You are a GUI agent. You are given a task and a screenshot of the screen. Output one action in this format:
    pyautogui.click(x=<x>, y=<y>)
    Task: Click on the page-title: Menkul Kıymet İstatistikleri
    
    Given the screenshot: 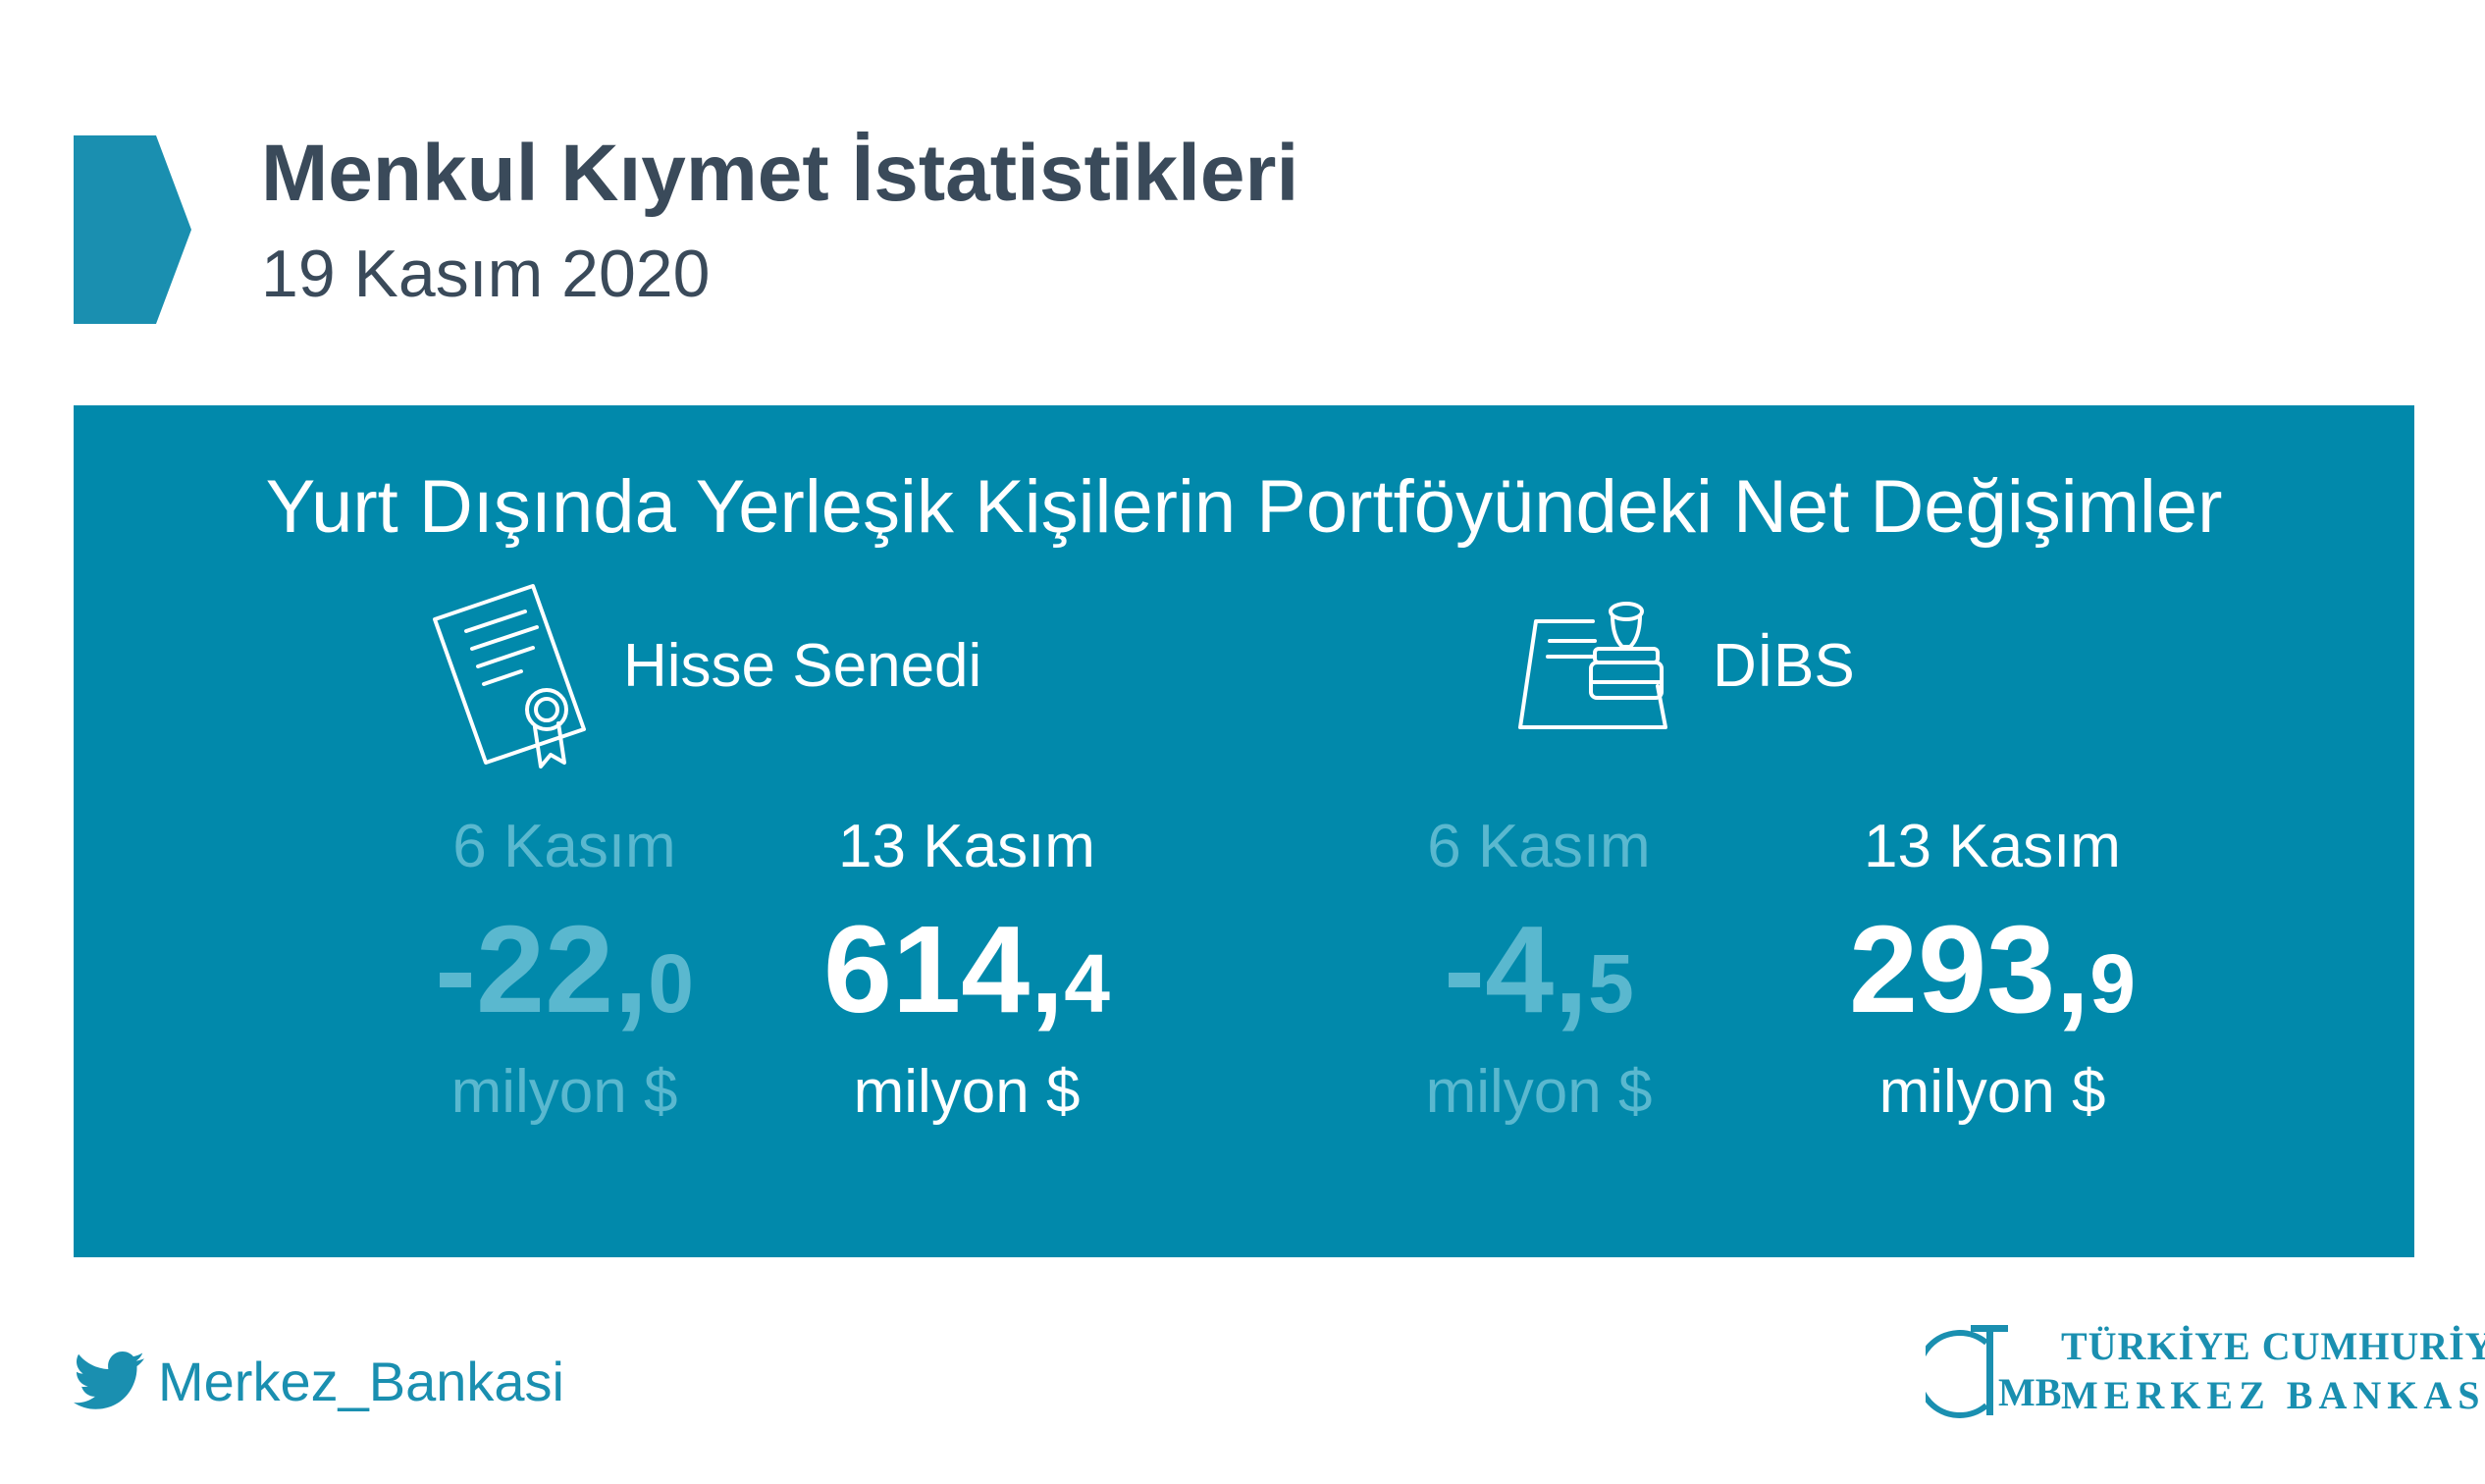 What is the action you would take?
    pyautogui.click(x=780, y=173)
    